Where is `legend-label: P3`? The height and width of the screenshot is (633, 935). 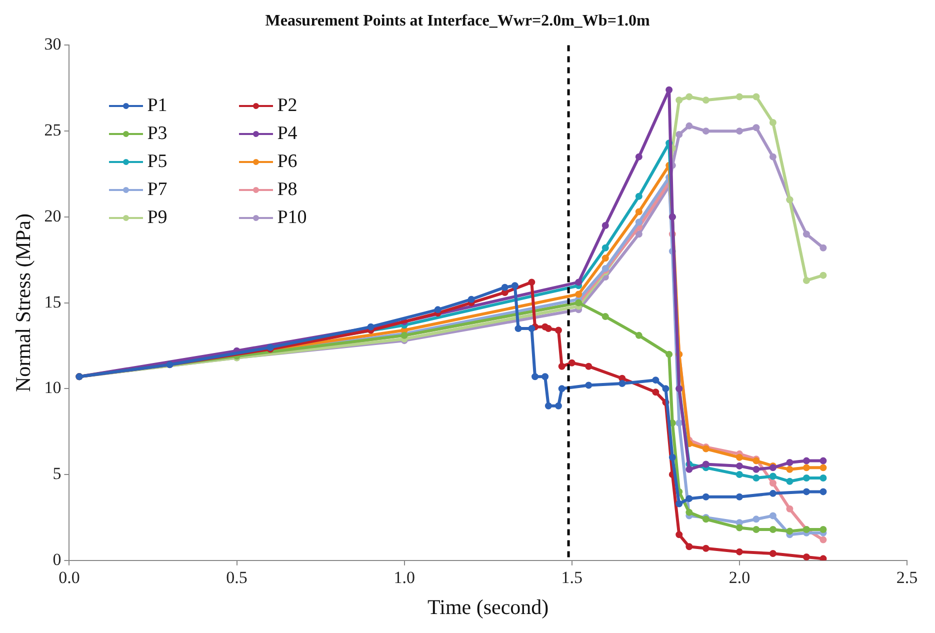 legend-label: P3 is located at coordinates (157, 134).